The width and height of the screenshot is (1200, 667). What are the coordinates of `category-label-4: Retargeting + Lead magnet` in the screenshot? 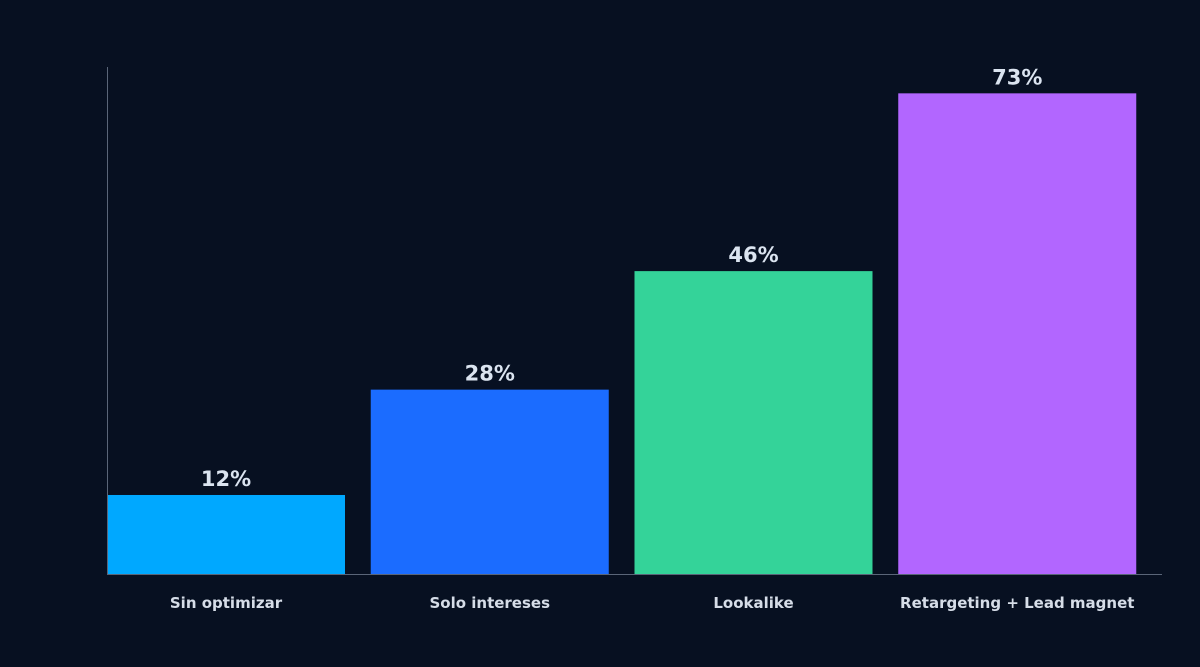 It's located at (1017, 603).